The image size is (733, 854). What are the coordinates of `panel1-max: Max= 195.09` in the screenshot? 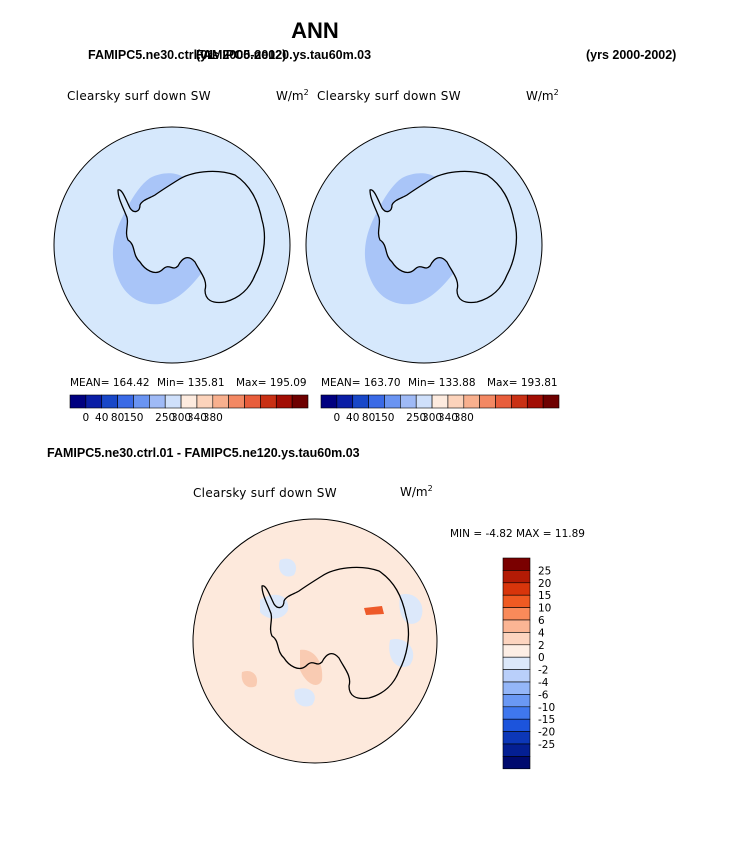 It's located at (271, 383).